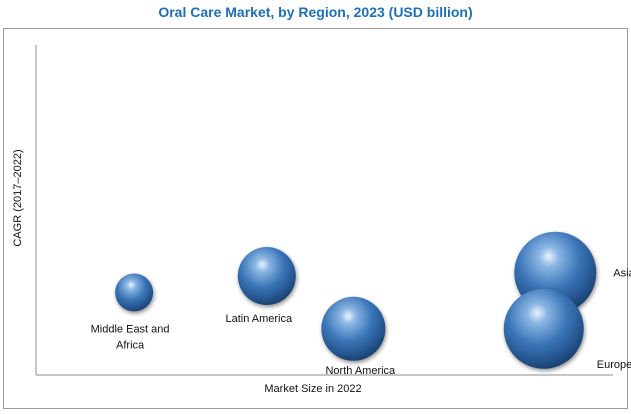  What do you see at coordinates (259, 319) in the screenshot?
I see `bubble-label-latin-america: Latin America` at bounding box center [259, 319].